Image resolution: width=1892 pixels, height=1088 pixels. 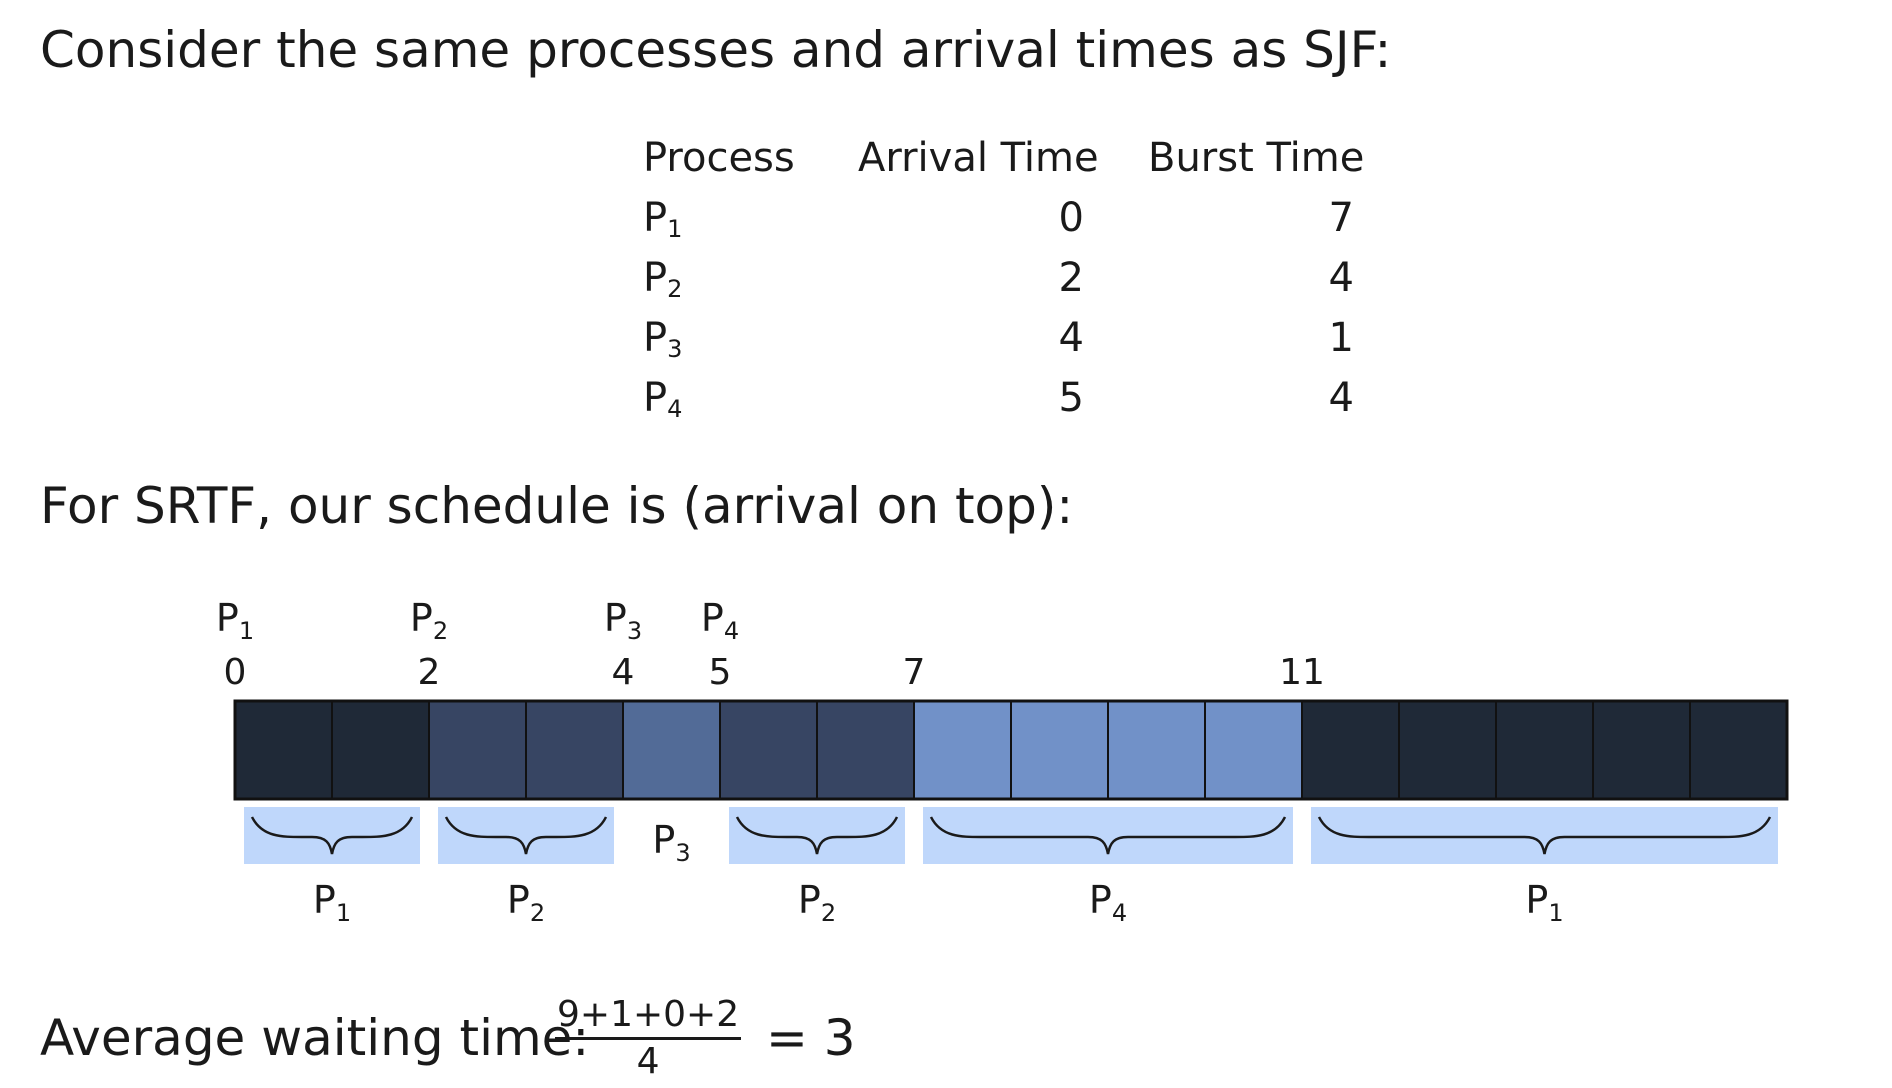 I want to click on row-arrival: 4, so click(x=1071, y=338).